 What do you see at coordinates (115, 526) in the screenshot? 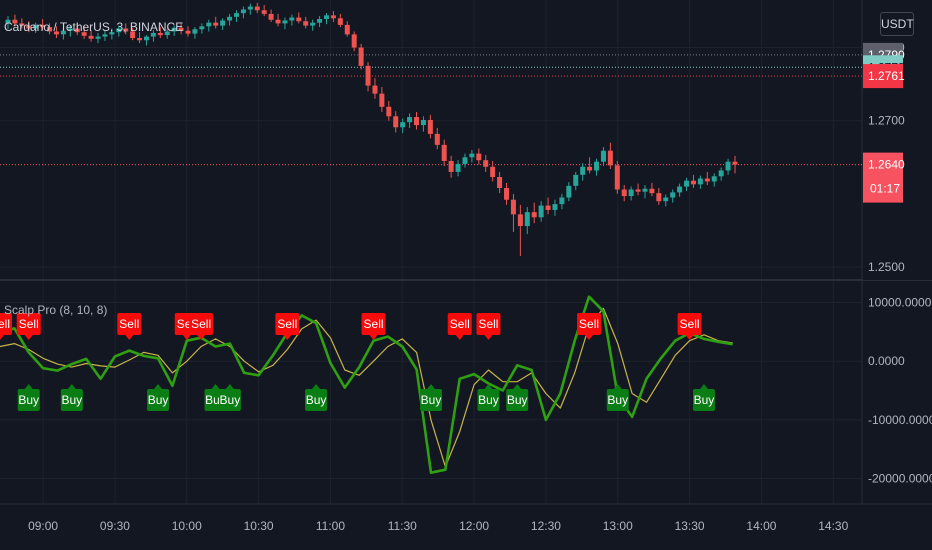
I see `time-tick-label: 09:30` at bounding box center [115, 526].